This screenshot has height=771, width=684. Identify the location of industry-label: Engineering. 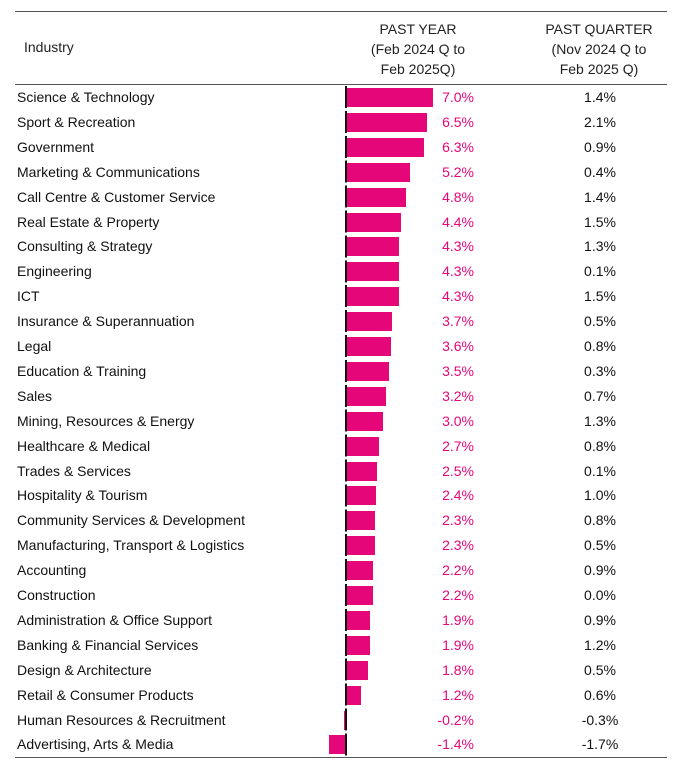
(54, 271).